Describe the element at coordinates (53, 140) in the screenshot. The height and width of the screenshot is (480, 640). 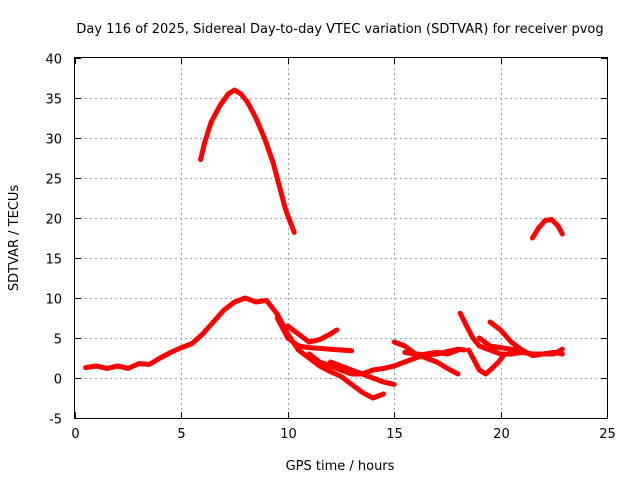
I see `y-tick-label: 30` at that location.